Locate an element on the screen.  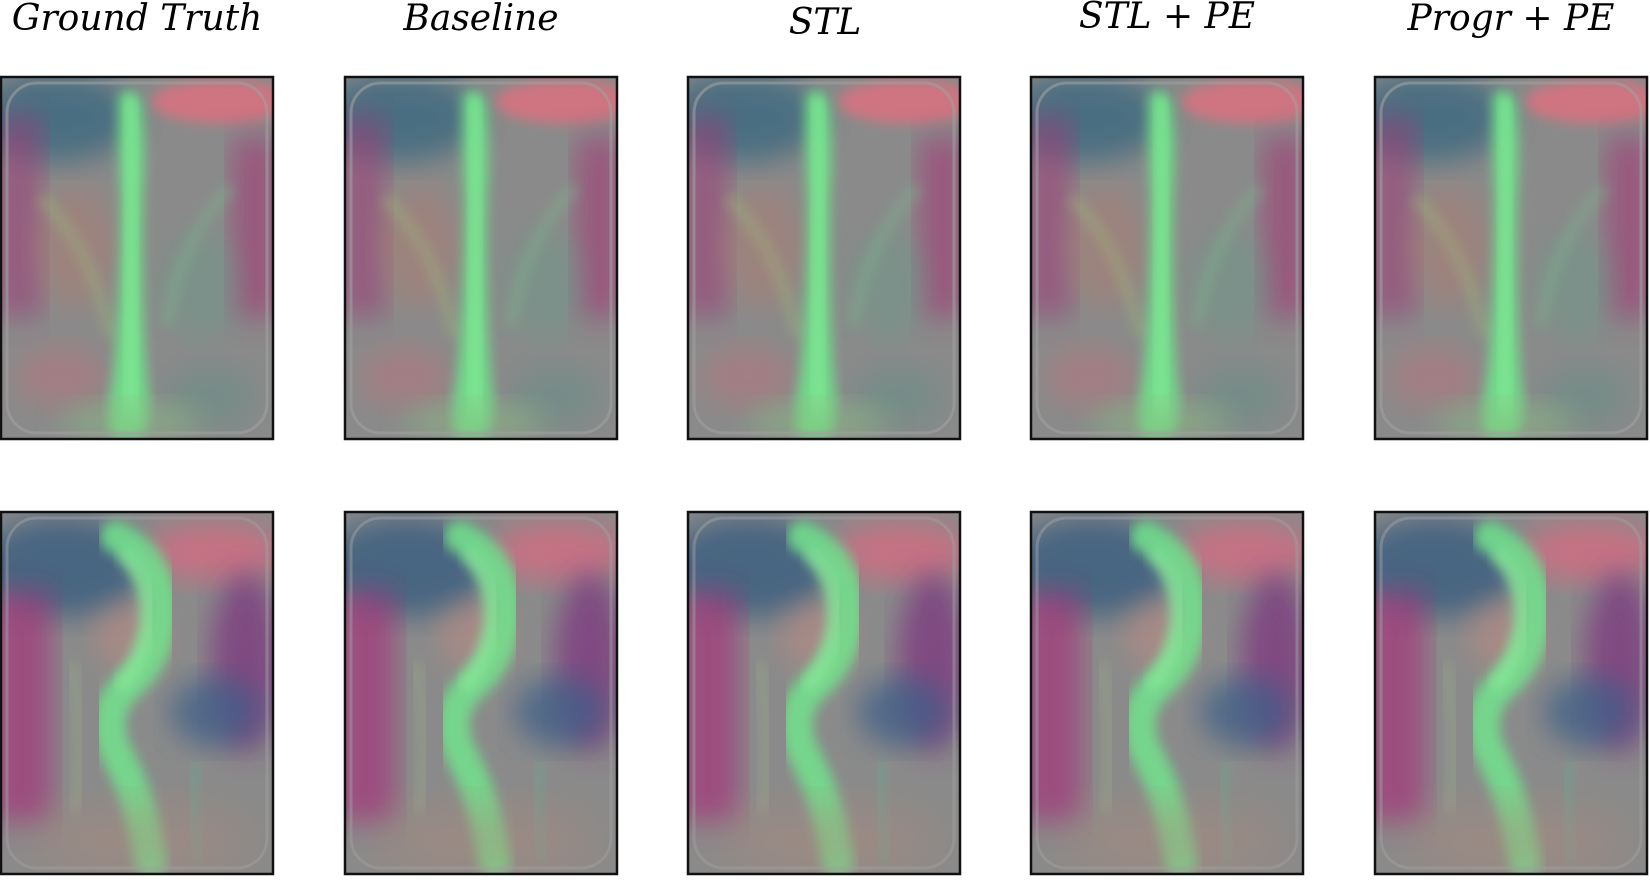
panel-stl-row1 is located at coordinates (824, 258).